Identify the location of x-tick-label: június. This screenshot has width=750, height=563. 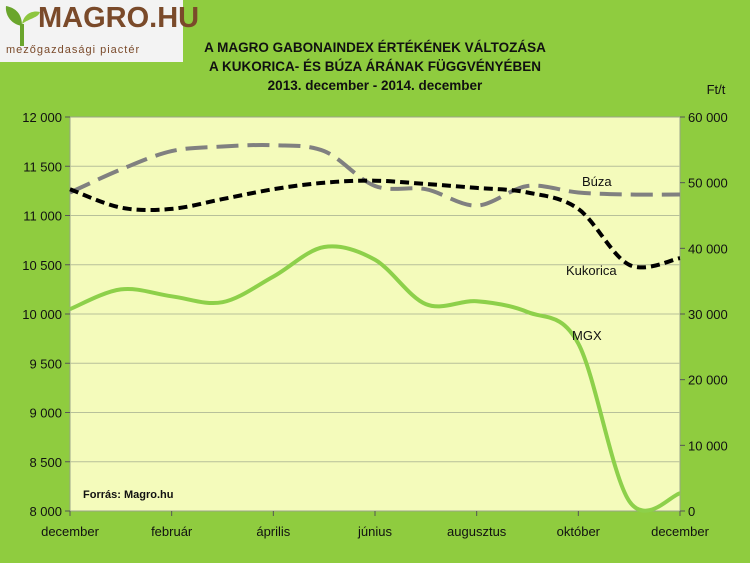
(374, 531).